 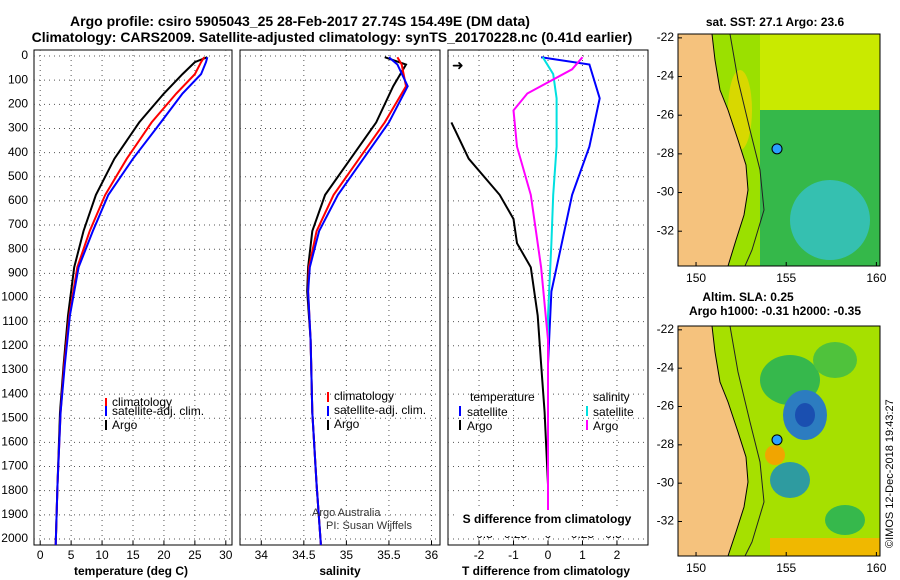 I want to click on x-tick-label: 35, so click(x=347, y=555).